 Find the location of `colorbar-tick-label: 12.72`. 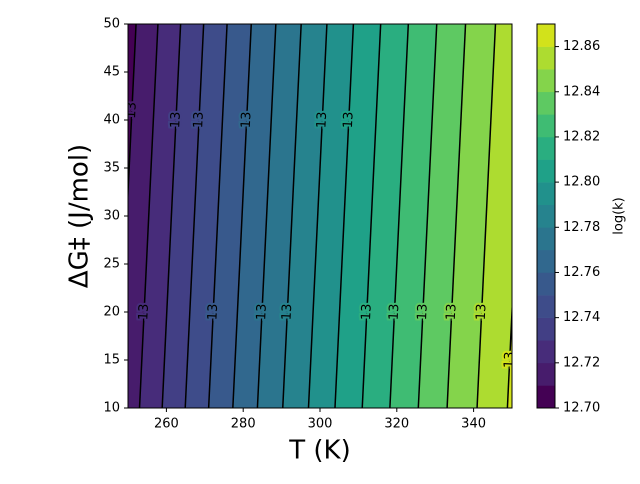

colorbar-tick-label: 12.72 is located at coordinates (581, 362).